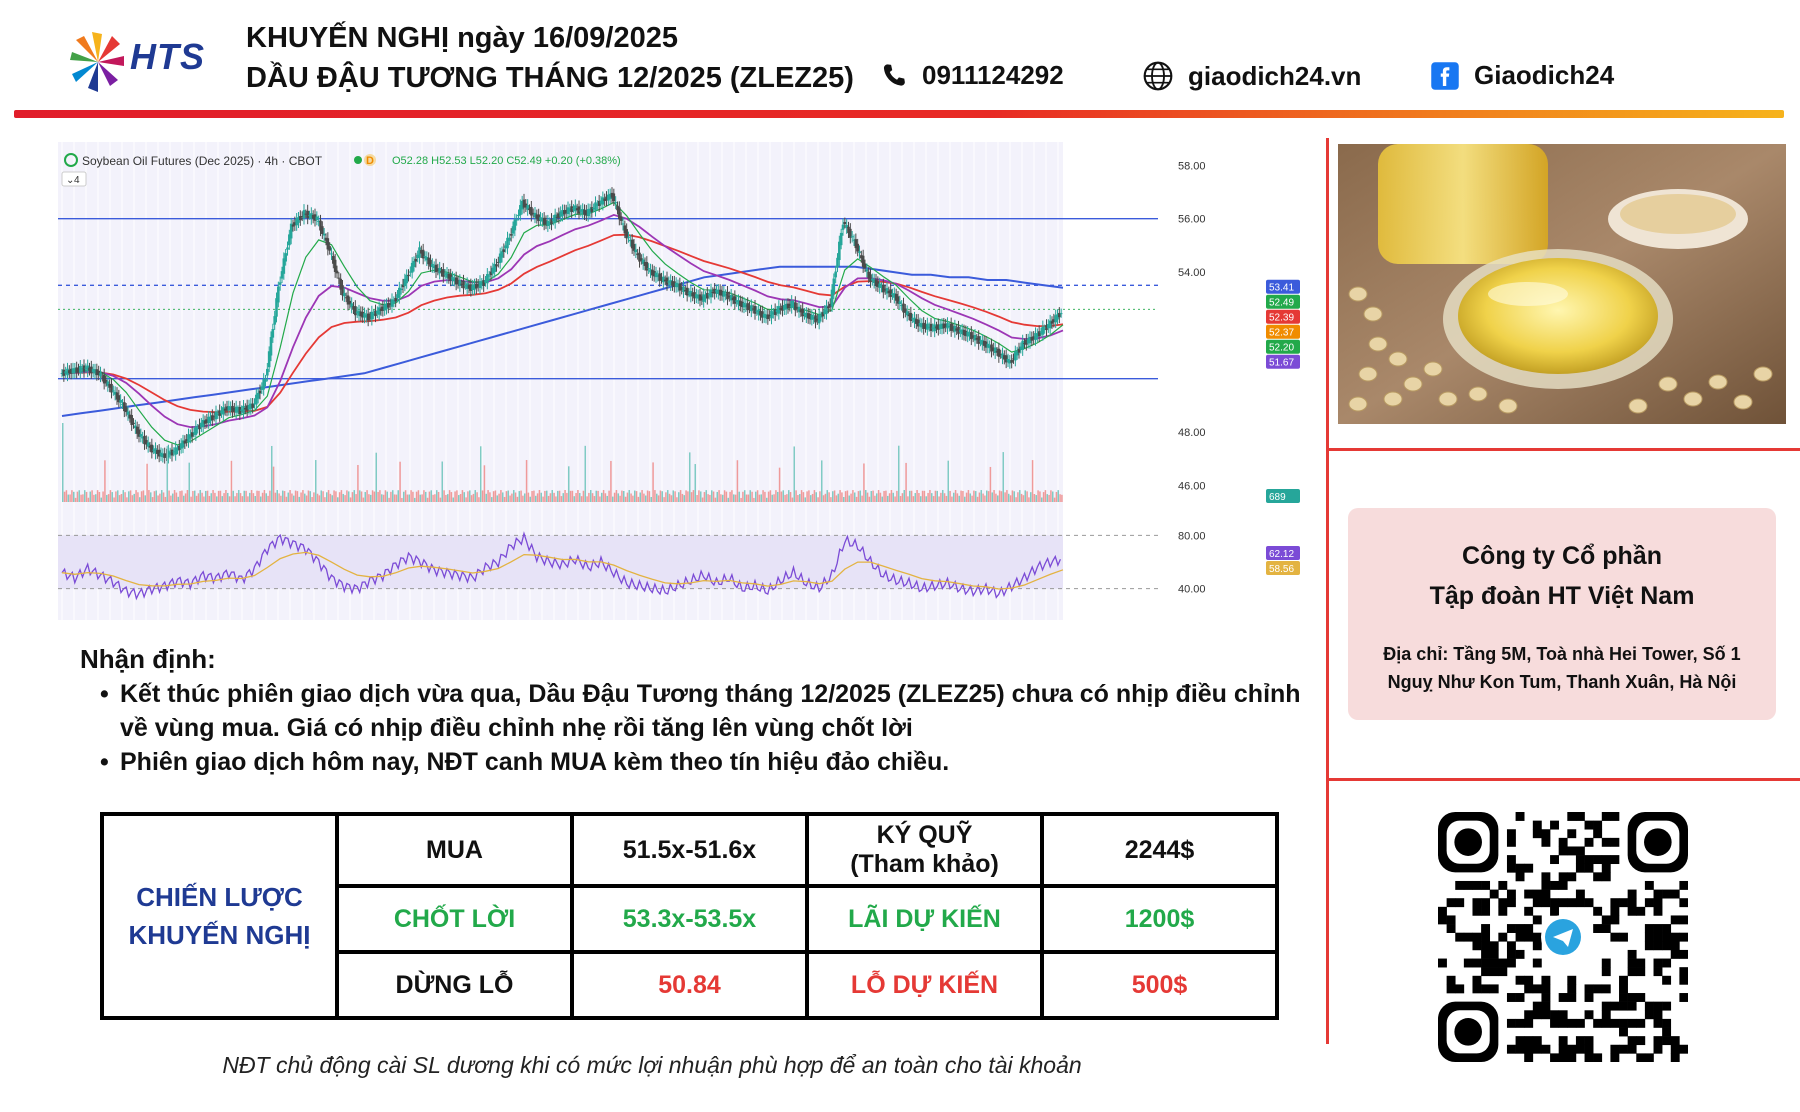 The image size is (1800, 1112). I want to click on rsi-axis-tick: 40.00, so click(1192, 590).